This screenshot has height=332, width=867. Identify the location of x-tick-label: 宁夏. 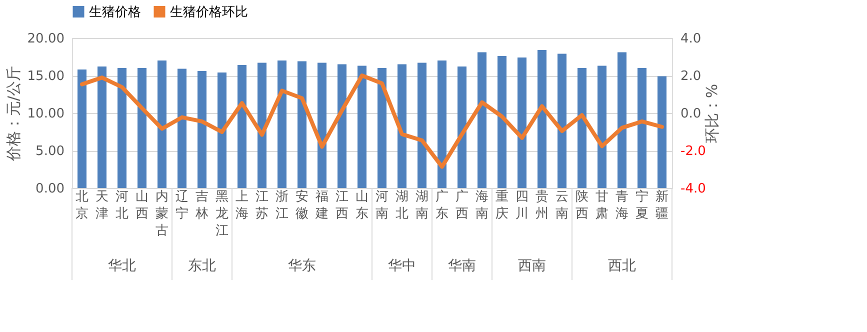
(642, 205).